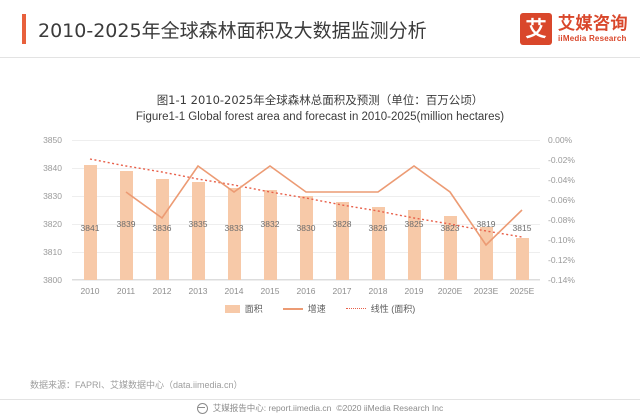  I want to click on y-axis-right-tick: -0.10%, so click(561, 240).